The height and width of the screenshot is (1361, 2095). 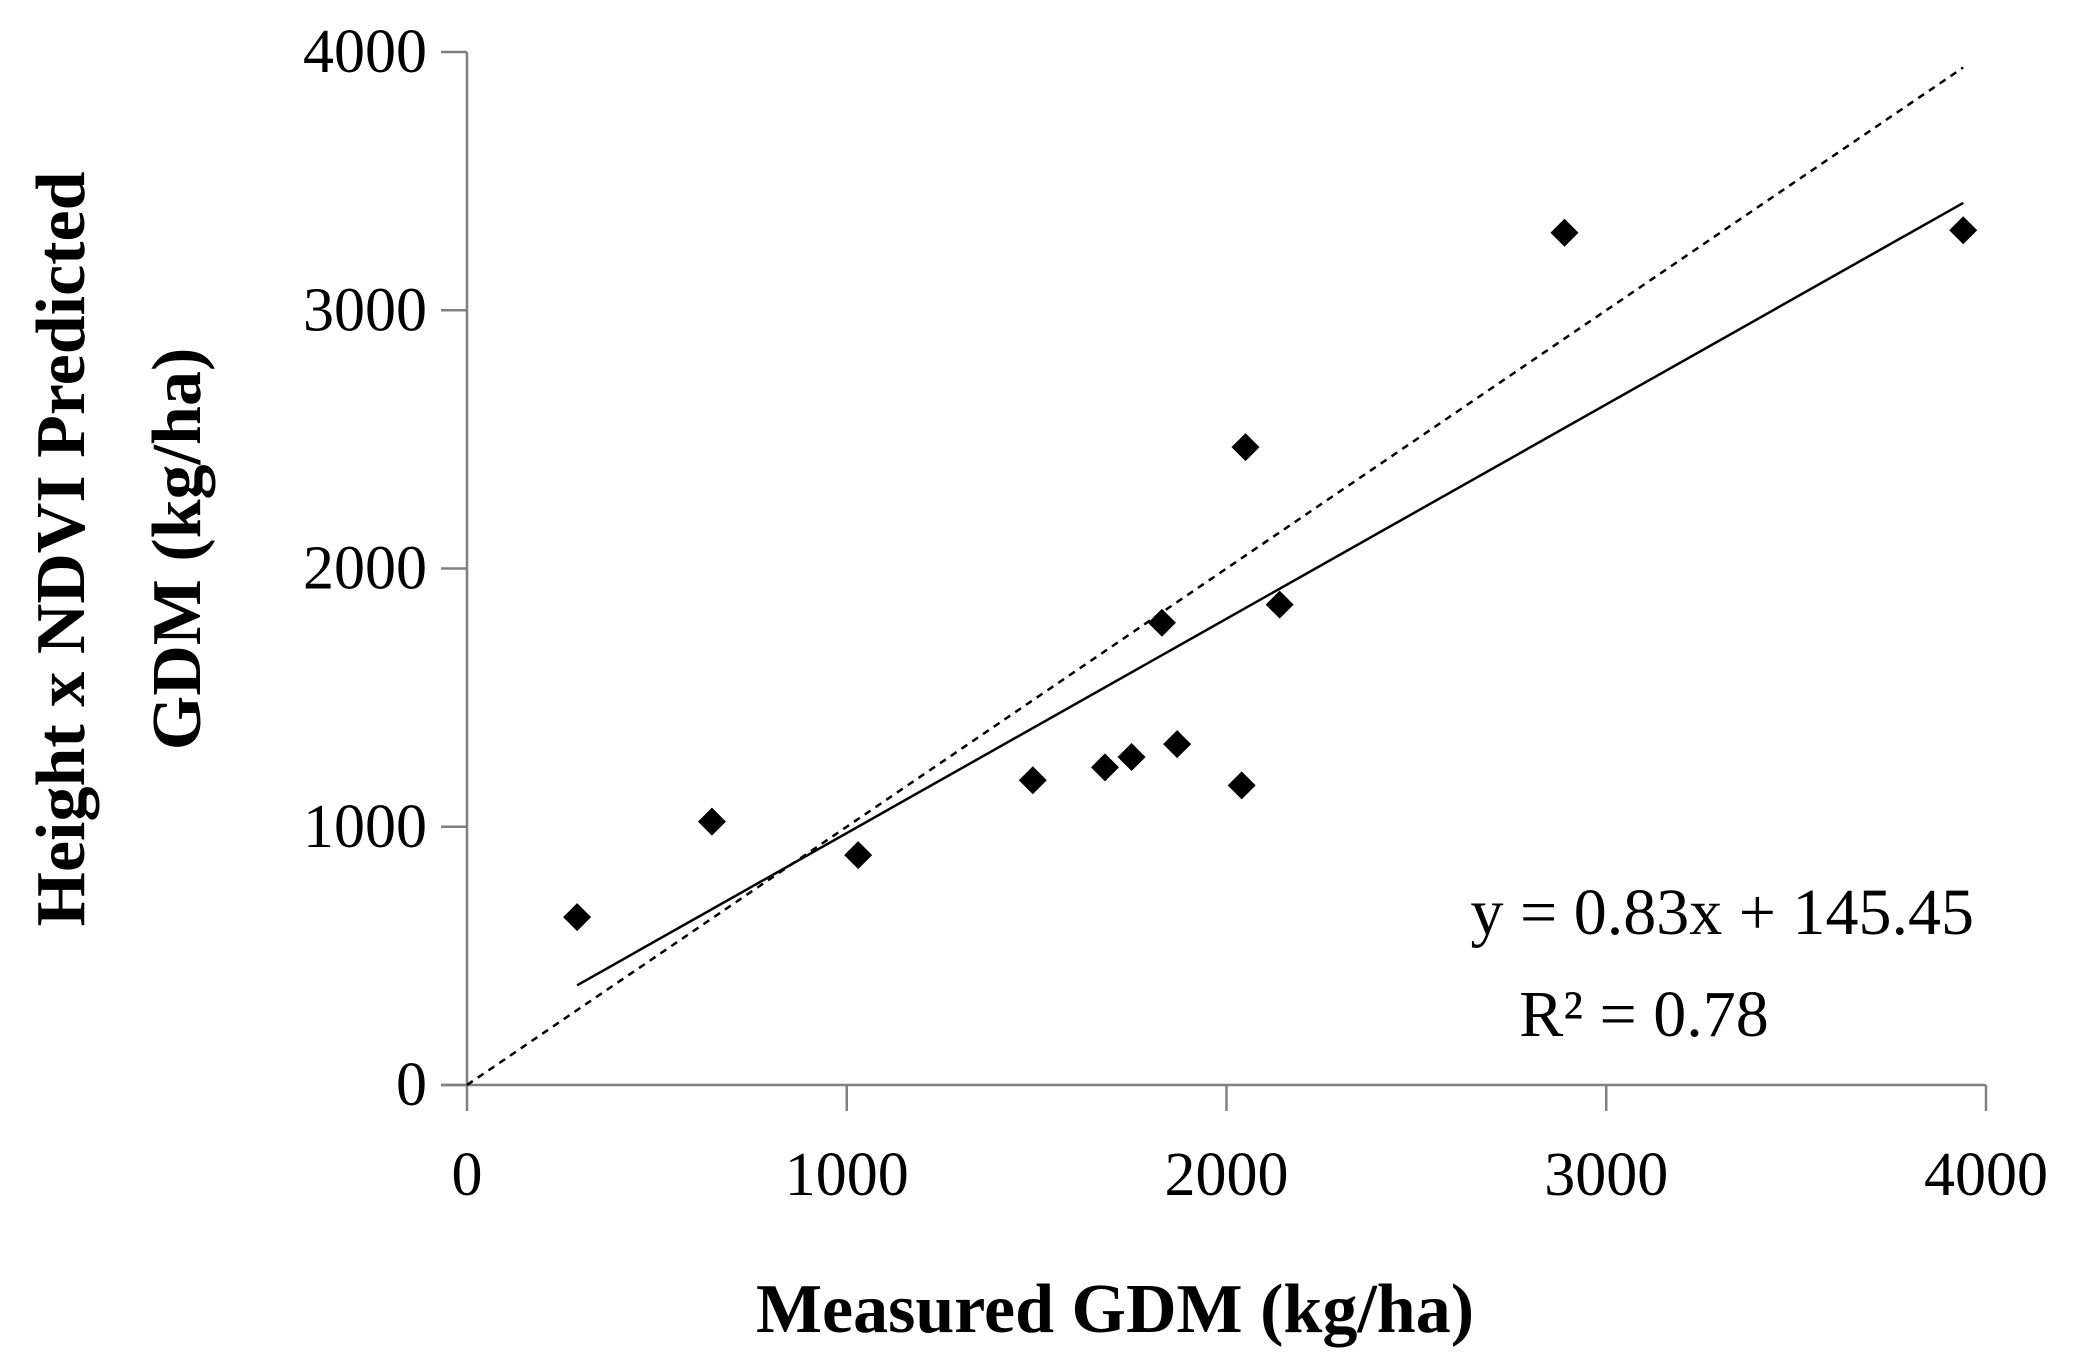 What do you see at coordinates (847, 1175) in the screenshot?
I see `x-tick-label: 1000` at bounding box center [847, 1175].